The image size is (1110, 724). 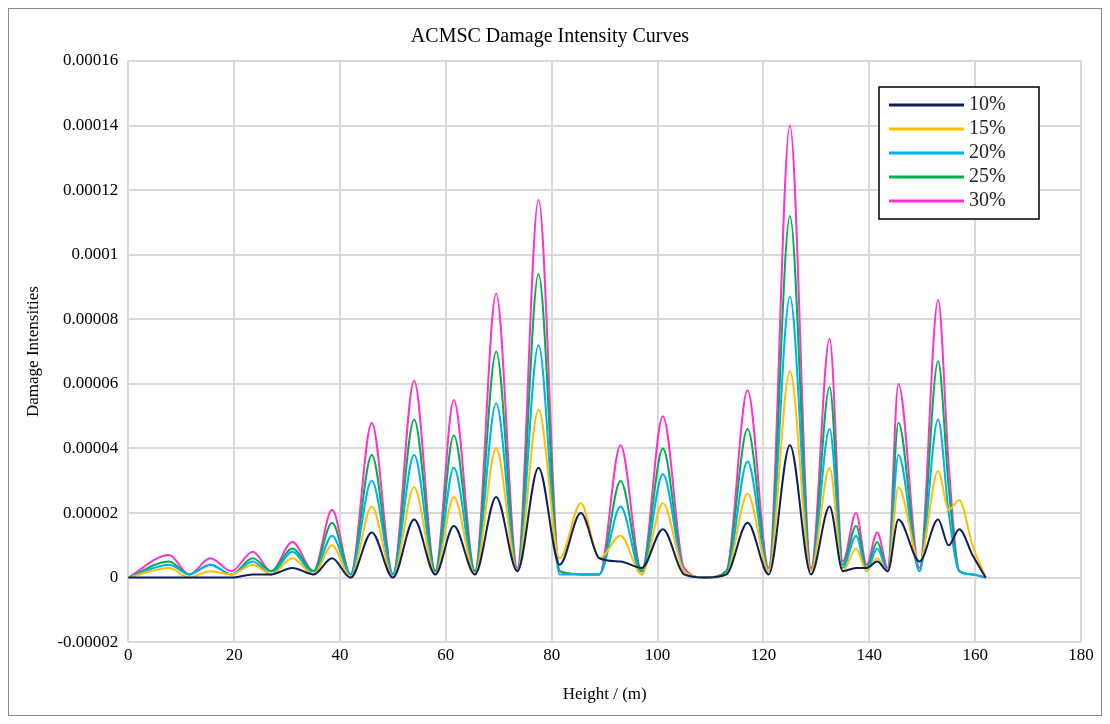 What do you see at coordinates (32, 351) in the screenshot?
I see `y-axis-title: Damage Intensities` at bounding box center [32, 351].